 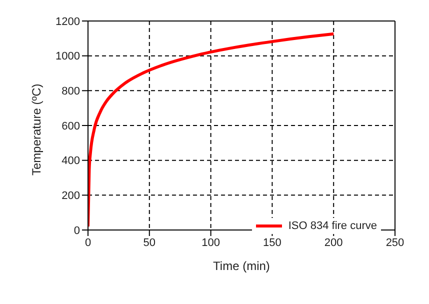 I want to click on y-tick-label: 400, so click(x=71, y=161).